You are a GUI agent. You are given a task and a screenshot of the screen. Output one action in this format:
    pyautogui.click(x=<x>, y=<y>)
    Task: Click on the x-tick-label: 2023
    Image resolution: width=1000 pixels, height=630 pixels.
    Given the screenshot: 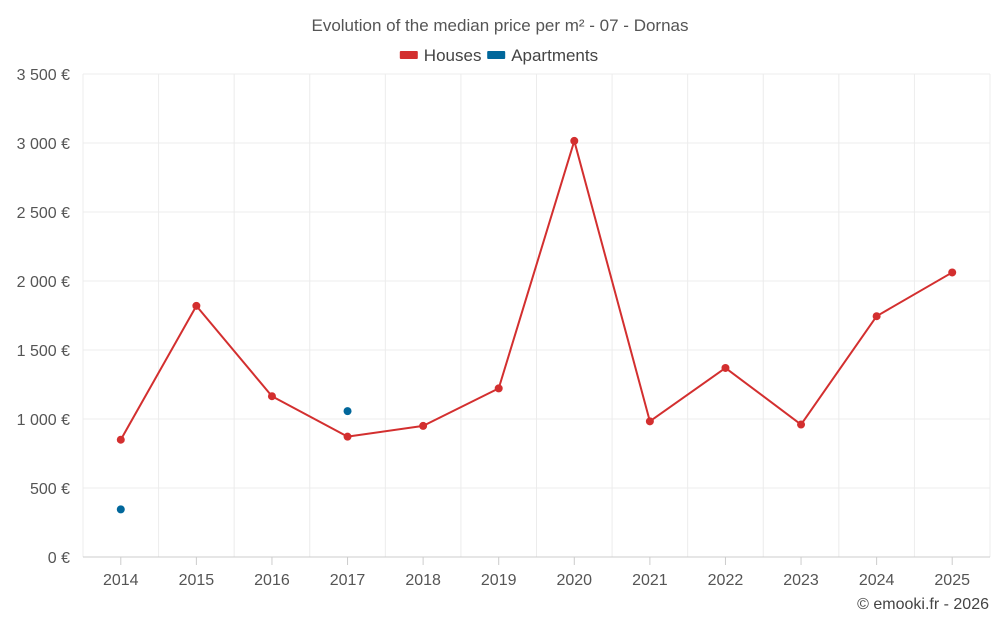 What is the action you would take?
    pyautogui.click(x=801, y=580)
    